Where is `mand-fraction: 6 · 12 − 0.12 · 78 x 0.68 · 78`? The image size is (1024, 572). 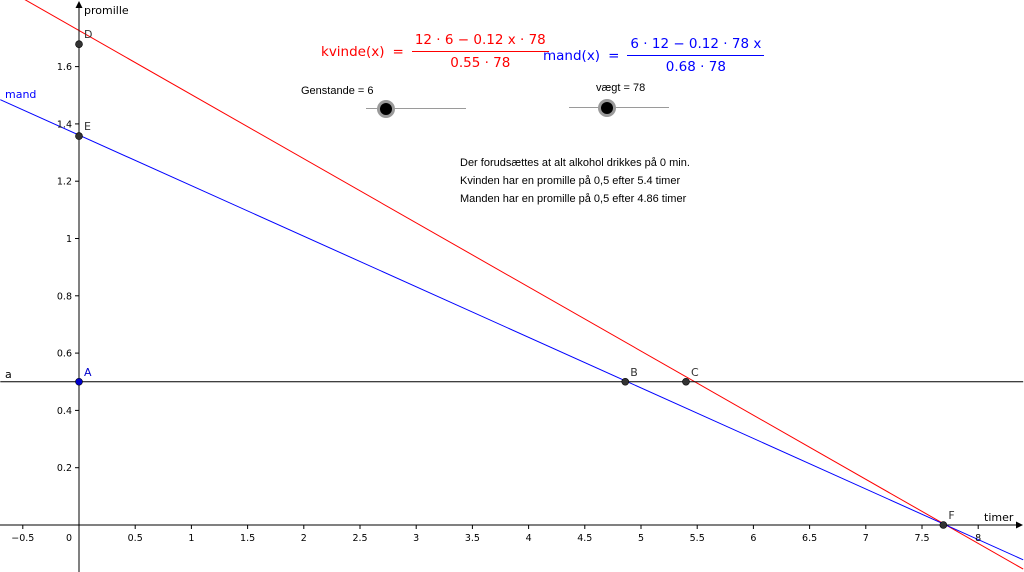 mand-fraction: 6 · 12 − 0.12 · 78 x 0.68 · 78 is located at coordinates (696, 55).